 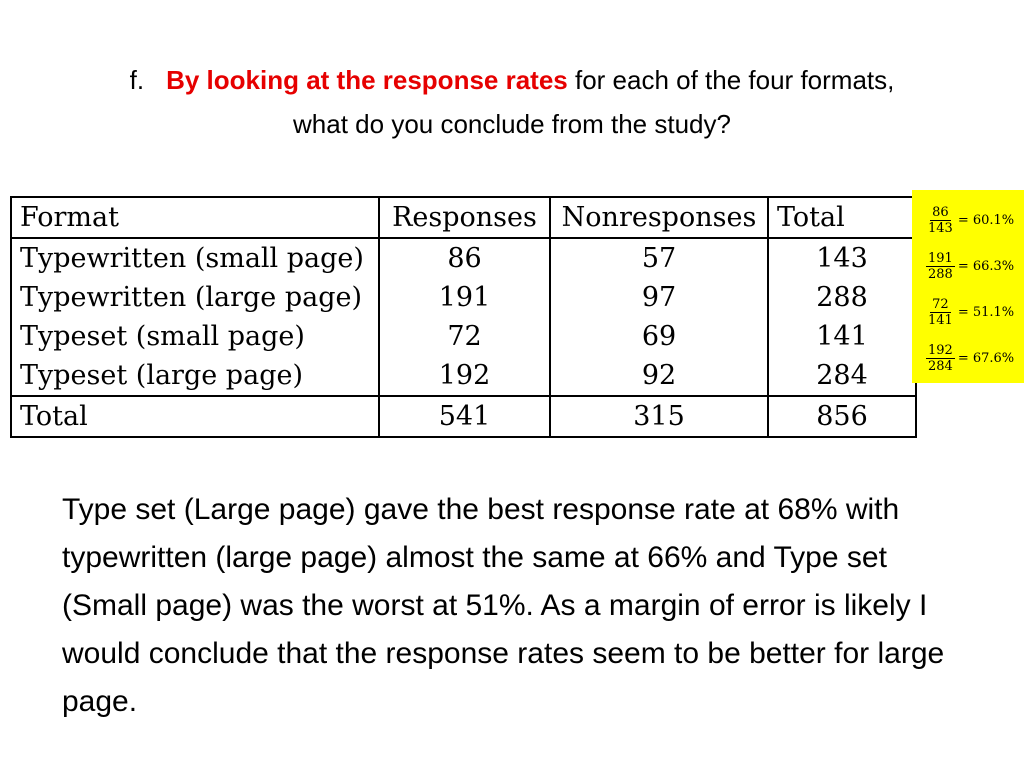 I want to click on row-responses: 192, so click(x=464, y=376).